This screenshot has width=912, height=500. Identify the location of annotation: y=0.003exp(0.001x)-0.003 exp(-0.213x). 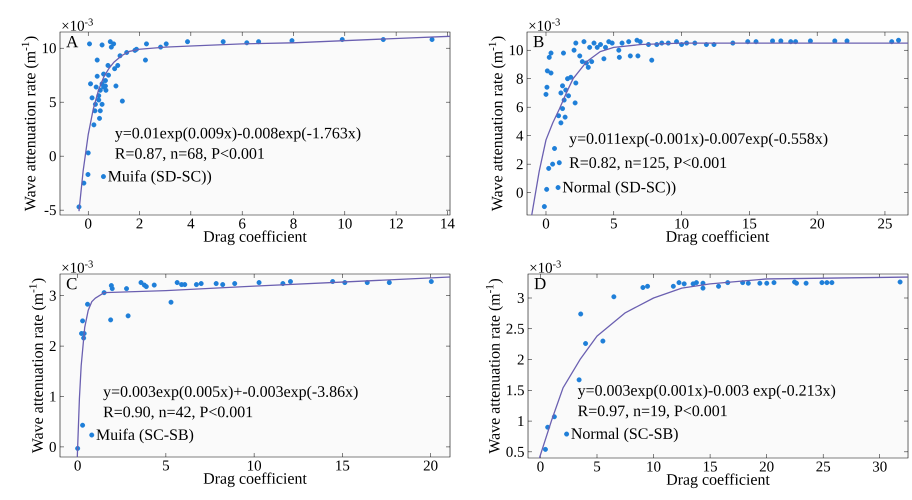
(707, 392).